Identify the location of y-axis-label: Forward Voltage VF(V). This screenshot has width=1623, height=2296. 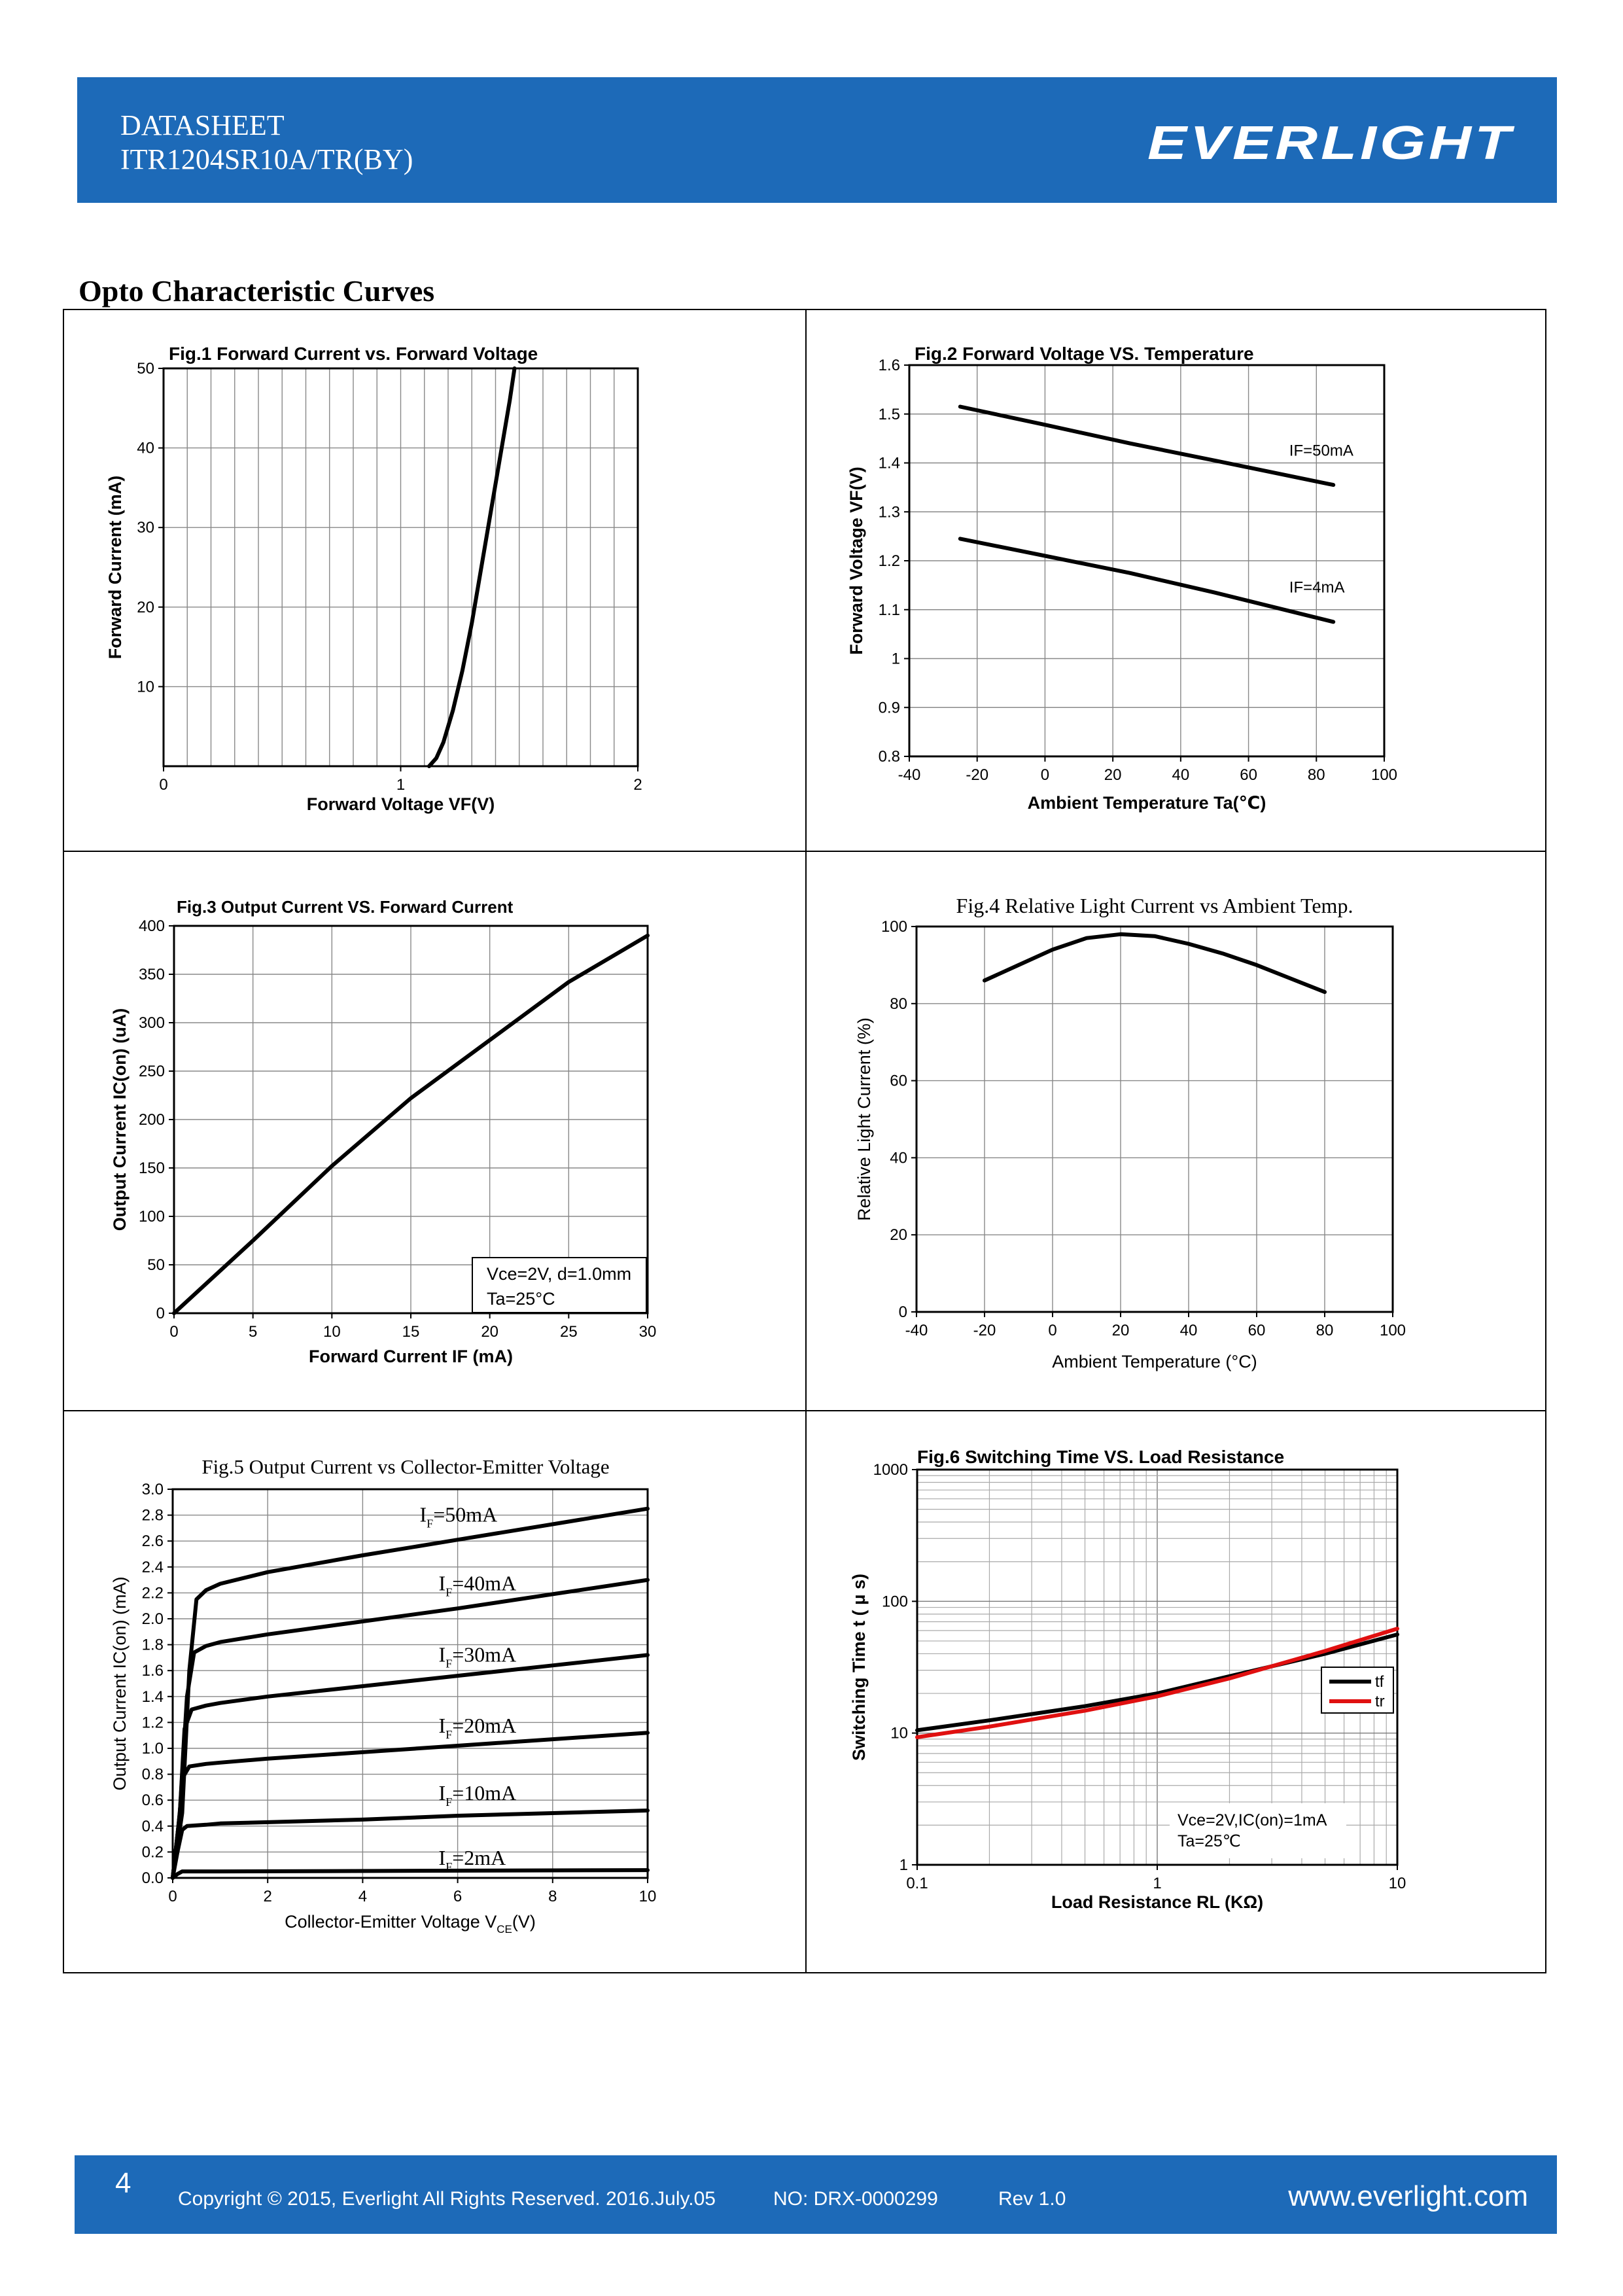
(856, 561).